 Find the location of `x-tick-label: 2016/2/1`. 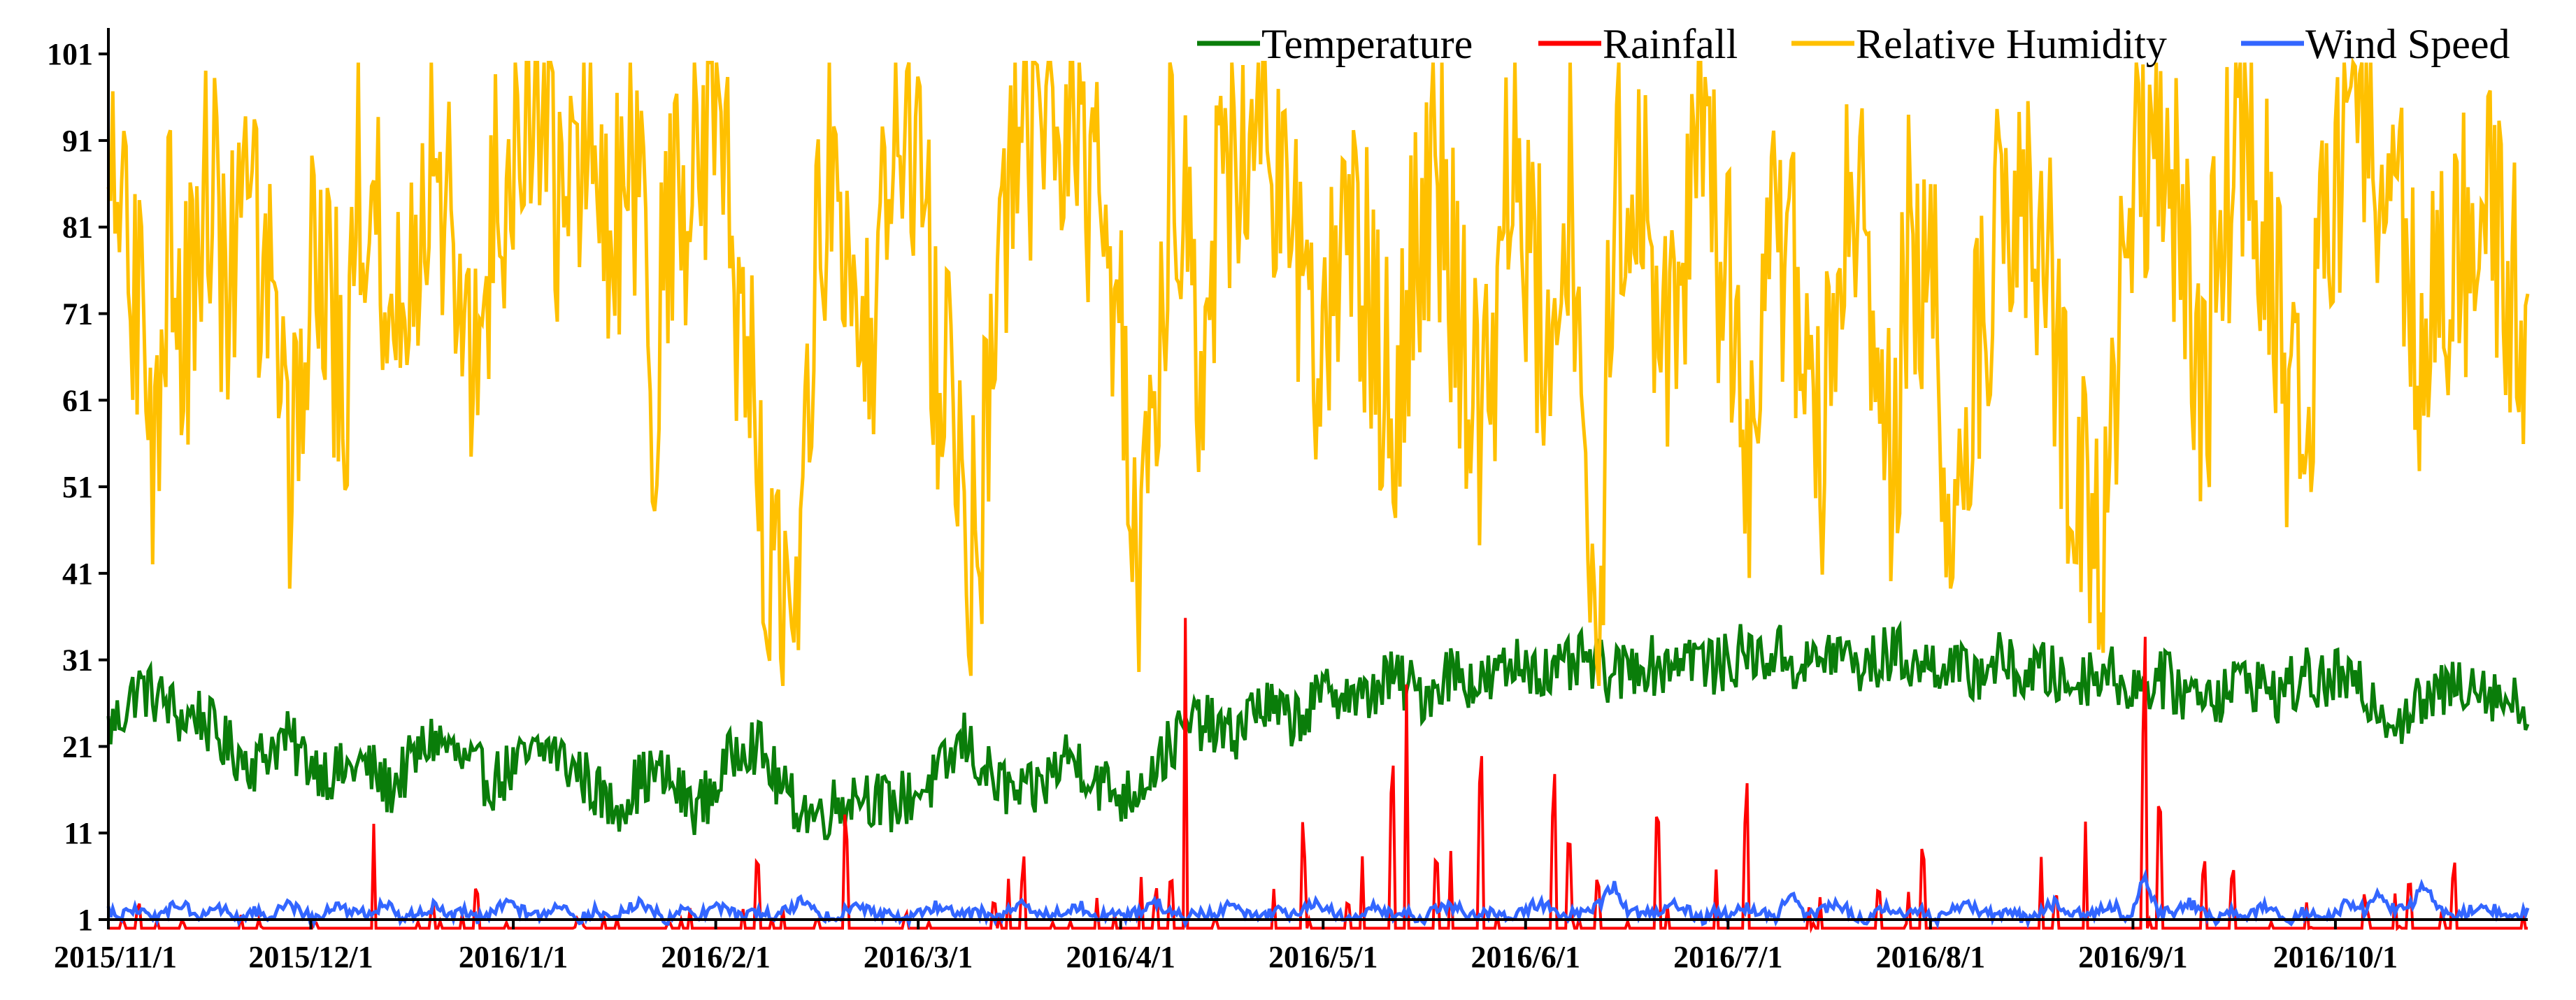

x-tick-label: 2016/2/1 is located at coordinates (715, 957).